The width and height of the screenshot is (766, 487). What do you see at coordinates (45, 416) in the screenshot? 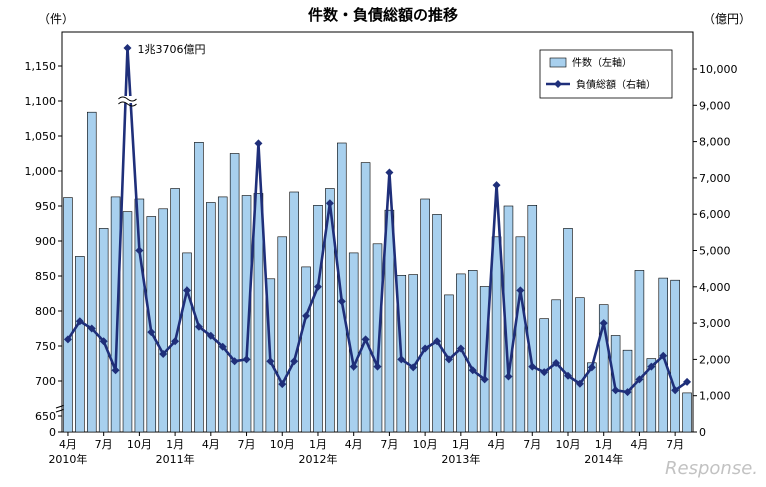
I see `left-tick-label: 650` at bounding box center [45, 416].